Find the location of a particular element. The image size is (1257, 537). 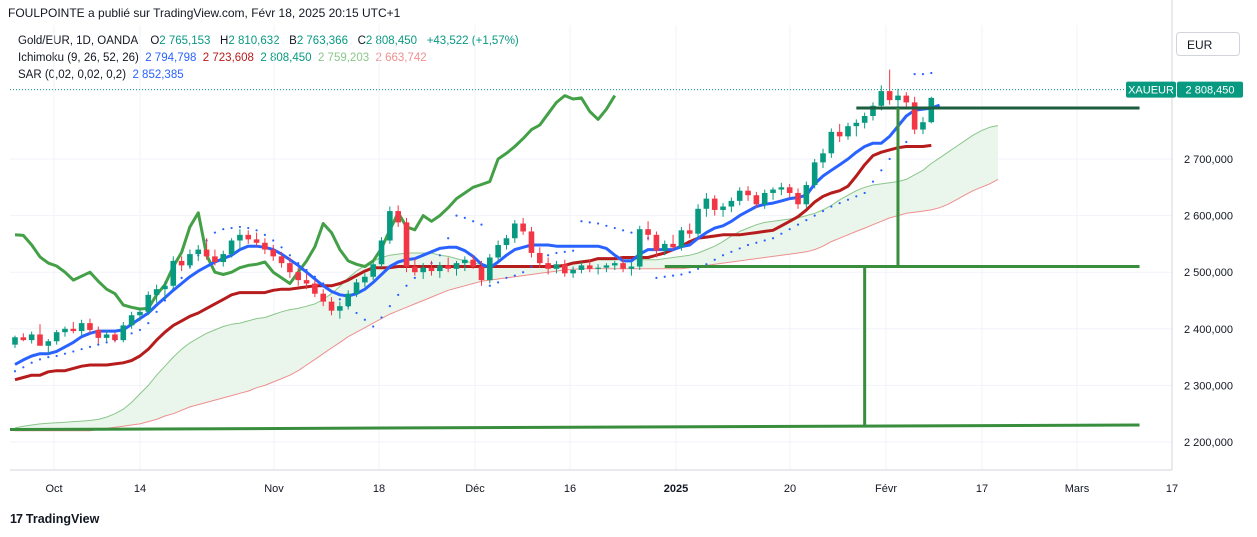

ichimoku-spanb-value: 2 663,742 is located at coordinates (401, 58).